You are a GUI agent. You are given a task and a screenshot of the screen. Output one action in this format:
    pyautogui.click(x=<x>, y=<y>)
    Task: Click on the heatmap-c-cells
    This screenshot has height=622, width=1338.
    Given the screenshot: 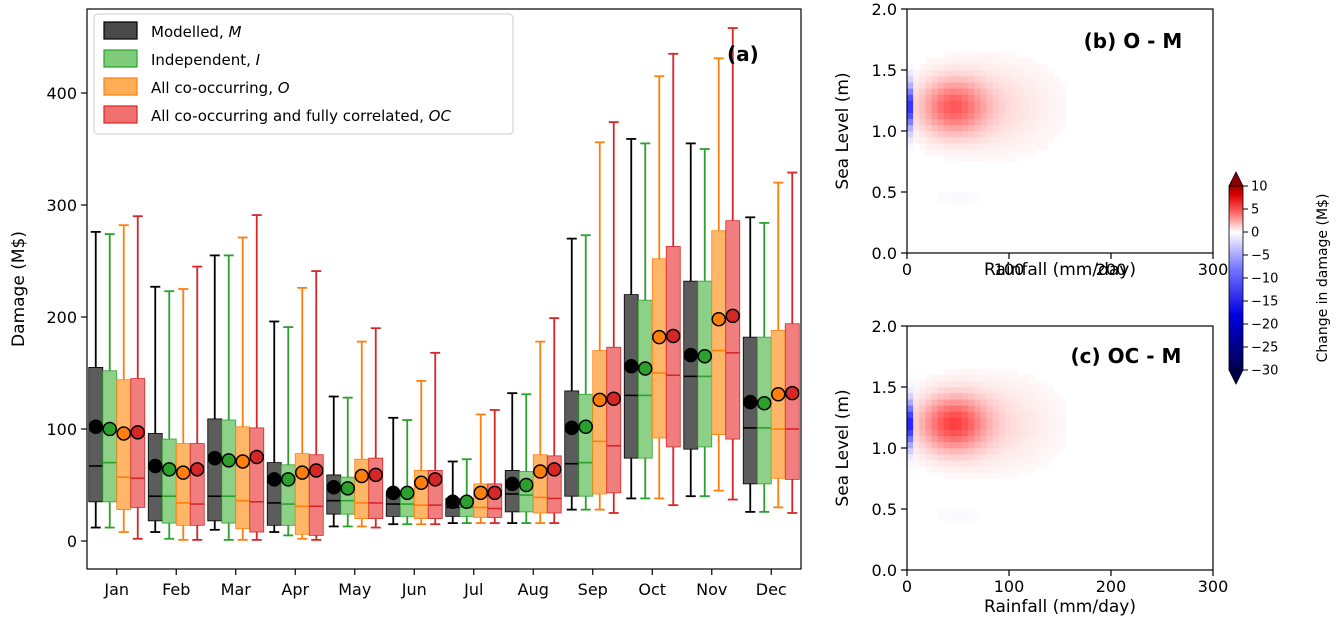 What is the action you would take?
    pyautogui.click(x=987, y=445)
    